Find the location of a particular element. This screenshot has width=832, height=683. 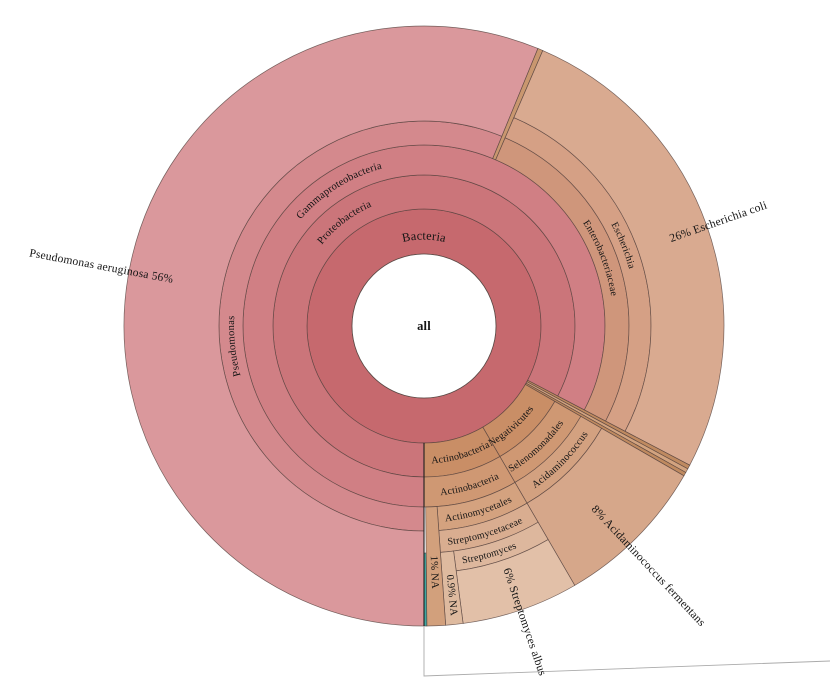

label-na-0-9: 0.9% NA is located at coordinates (451, 595).